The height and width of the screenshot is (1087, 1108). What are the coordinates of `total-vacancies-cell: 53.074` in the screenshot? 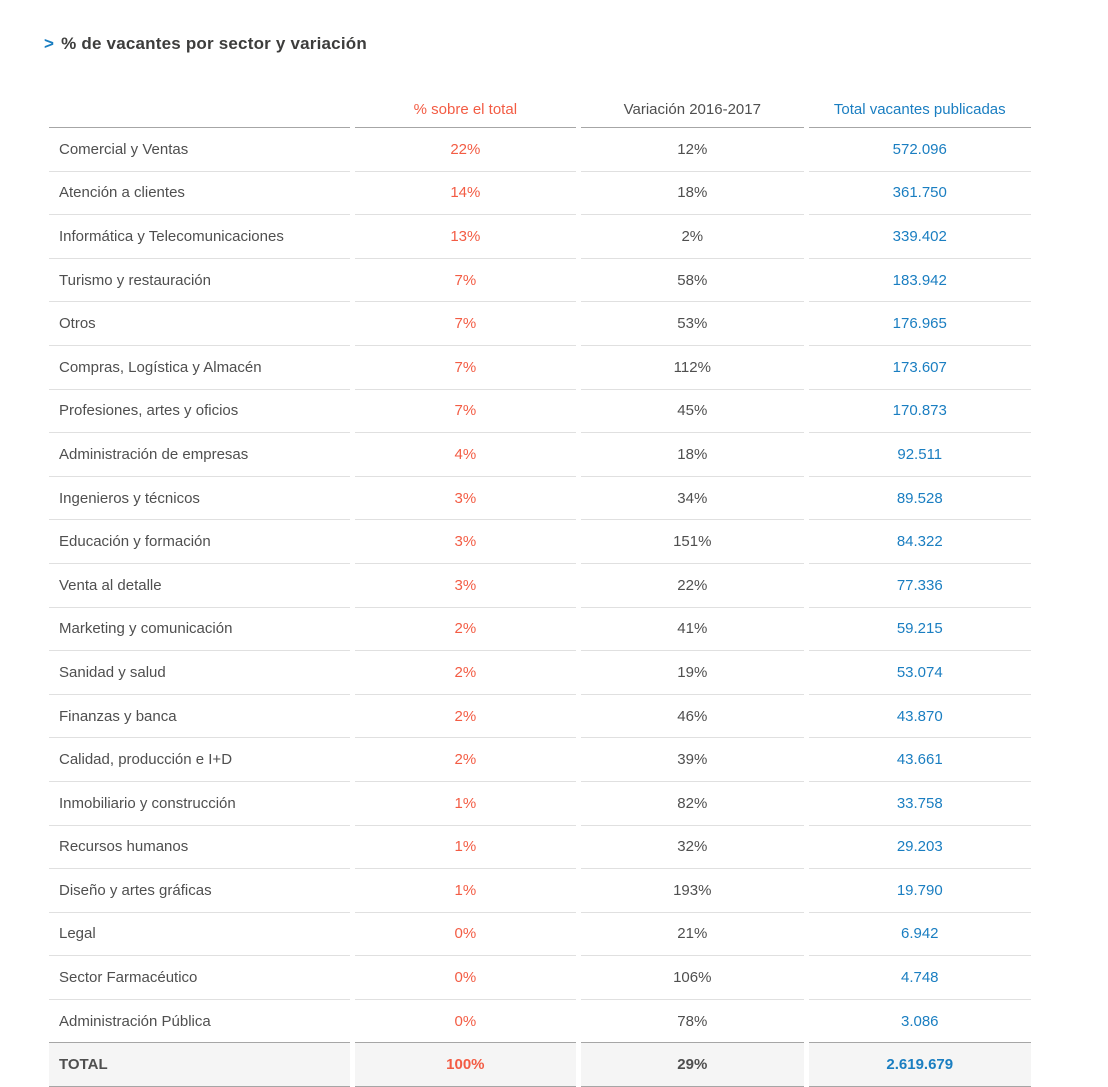 It's located at (919, 673).